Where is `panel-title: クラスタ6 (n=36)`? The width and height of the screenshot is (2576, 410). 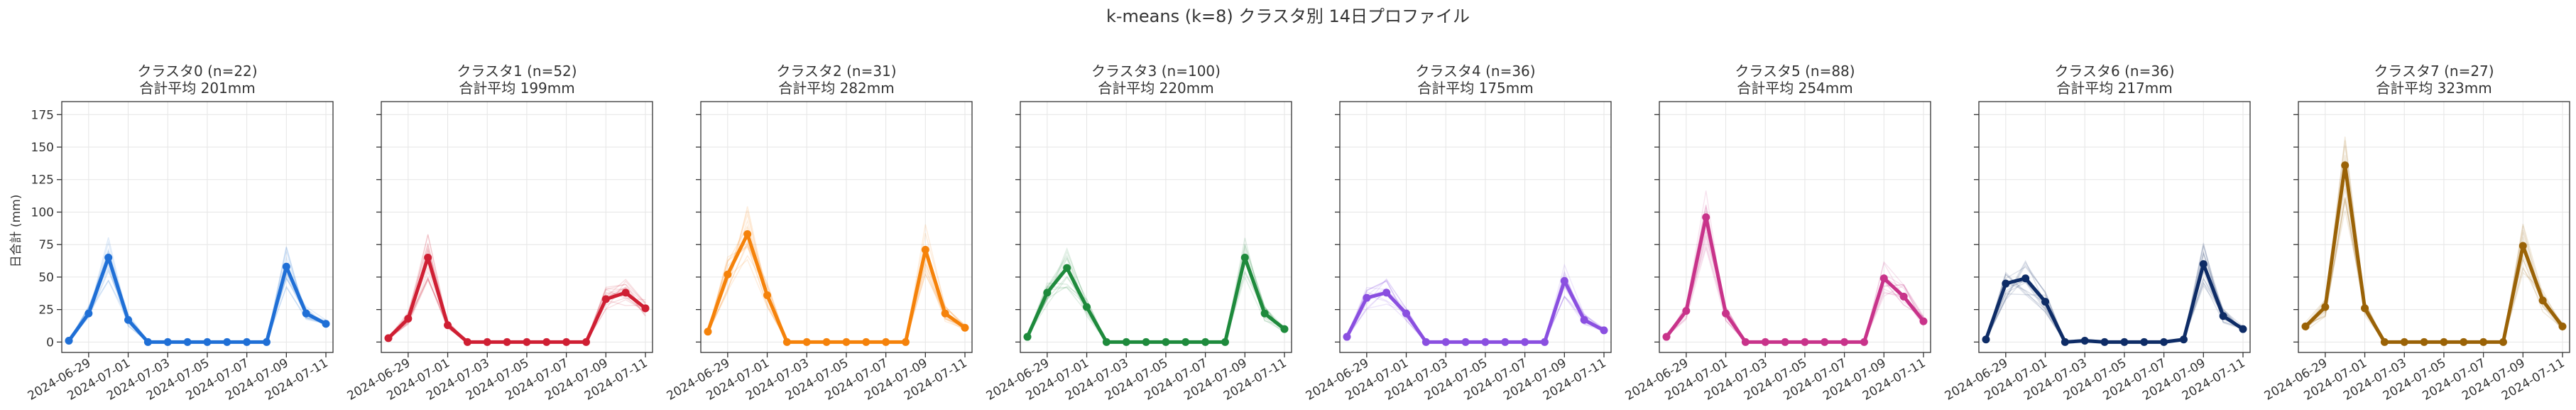 panel-title: クラスタ6 (n=36) is located at coordinates (2114, 71).